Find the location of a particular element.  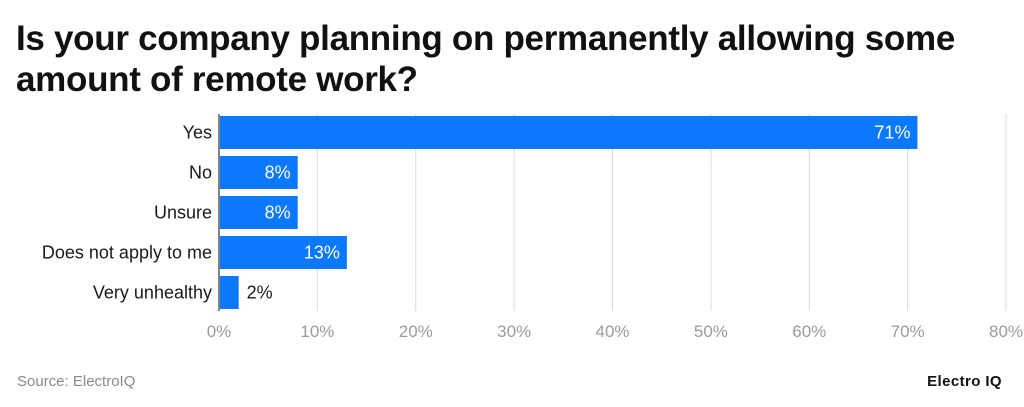

source-note: Source: ElectroIQ is located at coordinates (76, 381).